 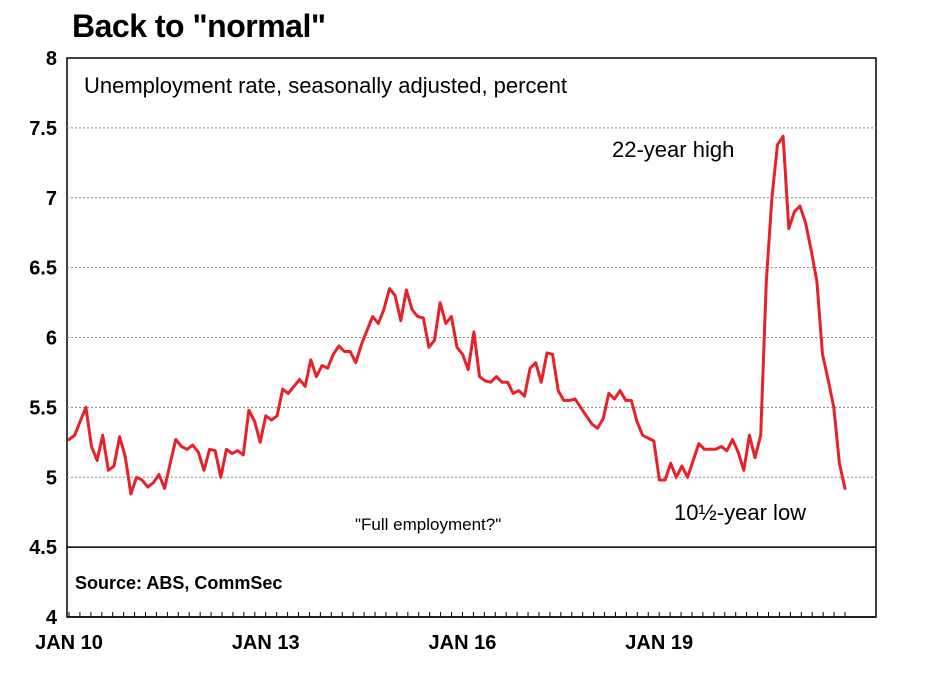 I want to click on y-tick-label: 5.5, so click(x=43, y=408).